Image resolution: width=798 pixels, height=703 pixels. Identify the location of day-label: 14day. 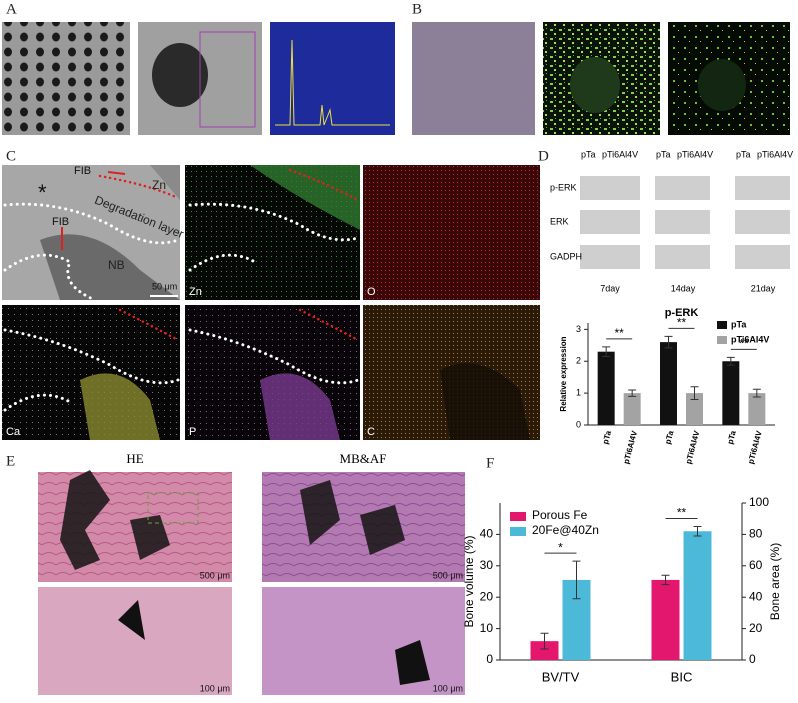
(683, 288).